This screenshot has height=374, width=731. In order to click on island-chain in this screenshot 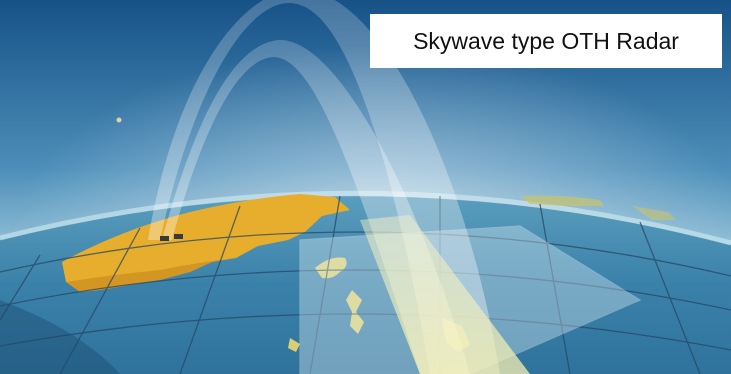, I will do `click(355, 312)`.